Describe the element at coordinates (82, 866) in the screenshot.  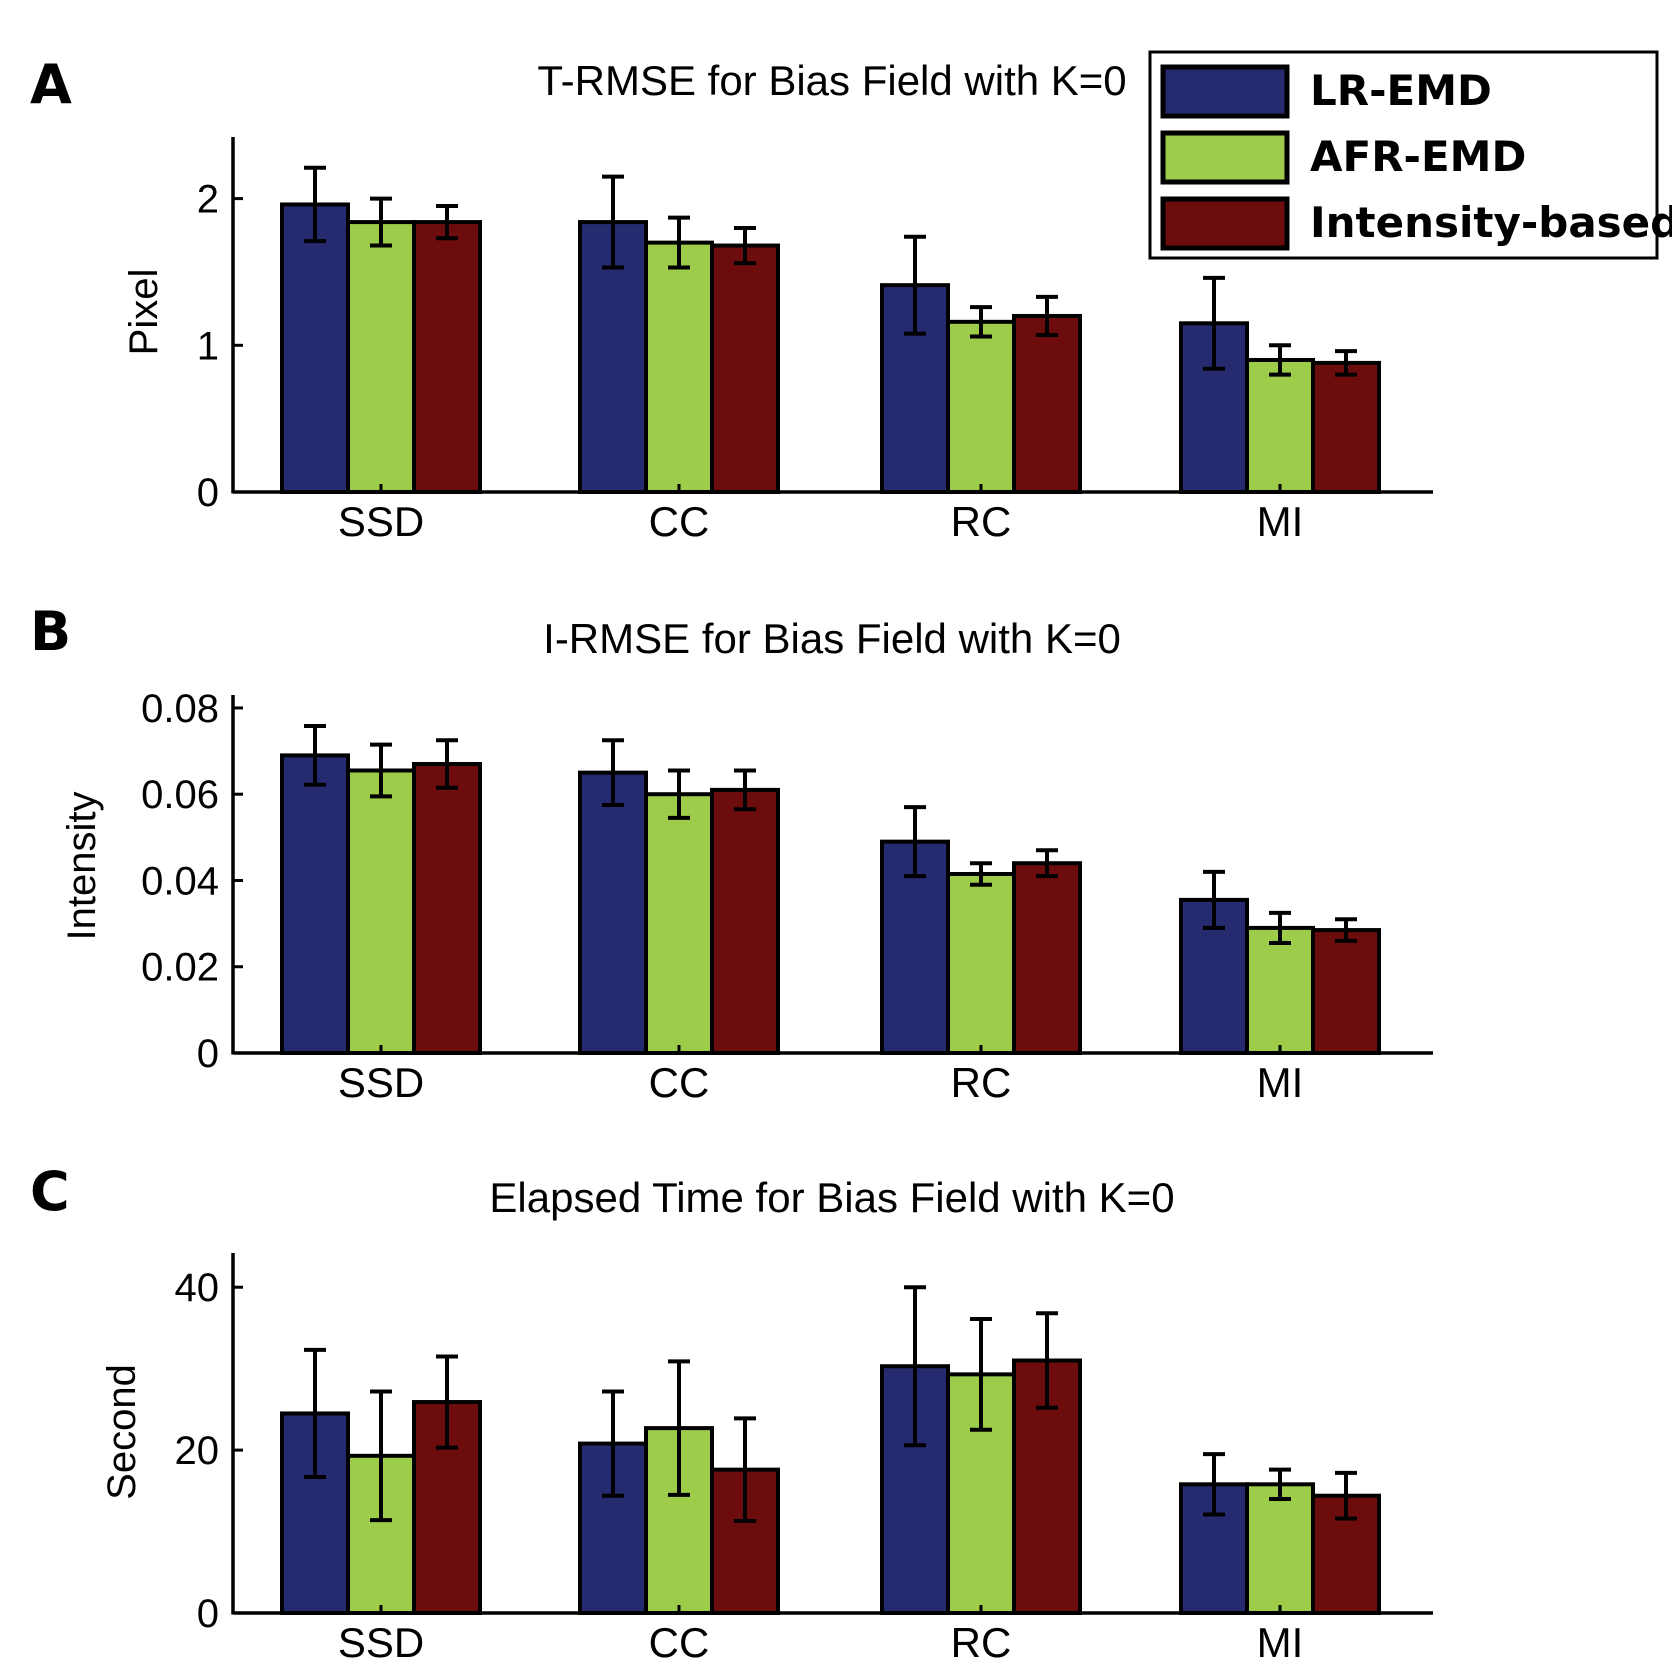
I see `y-axis-label: Intensity` at that location.